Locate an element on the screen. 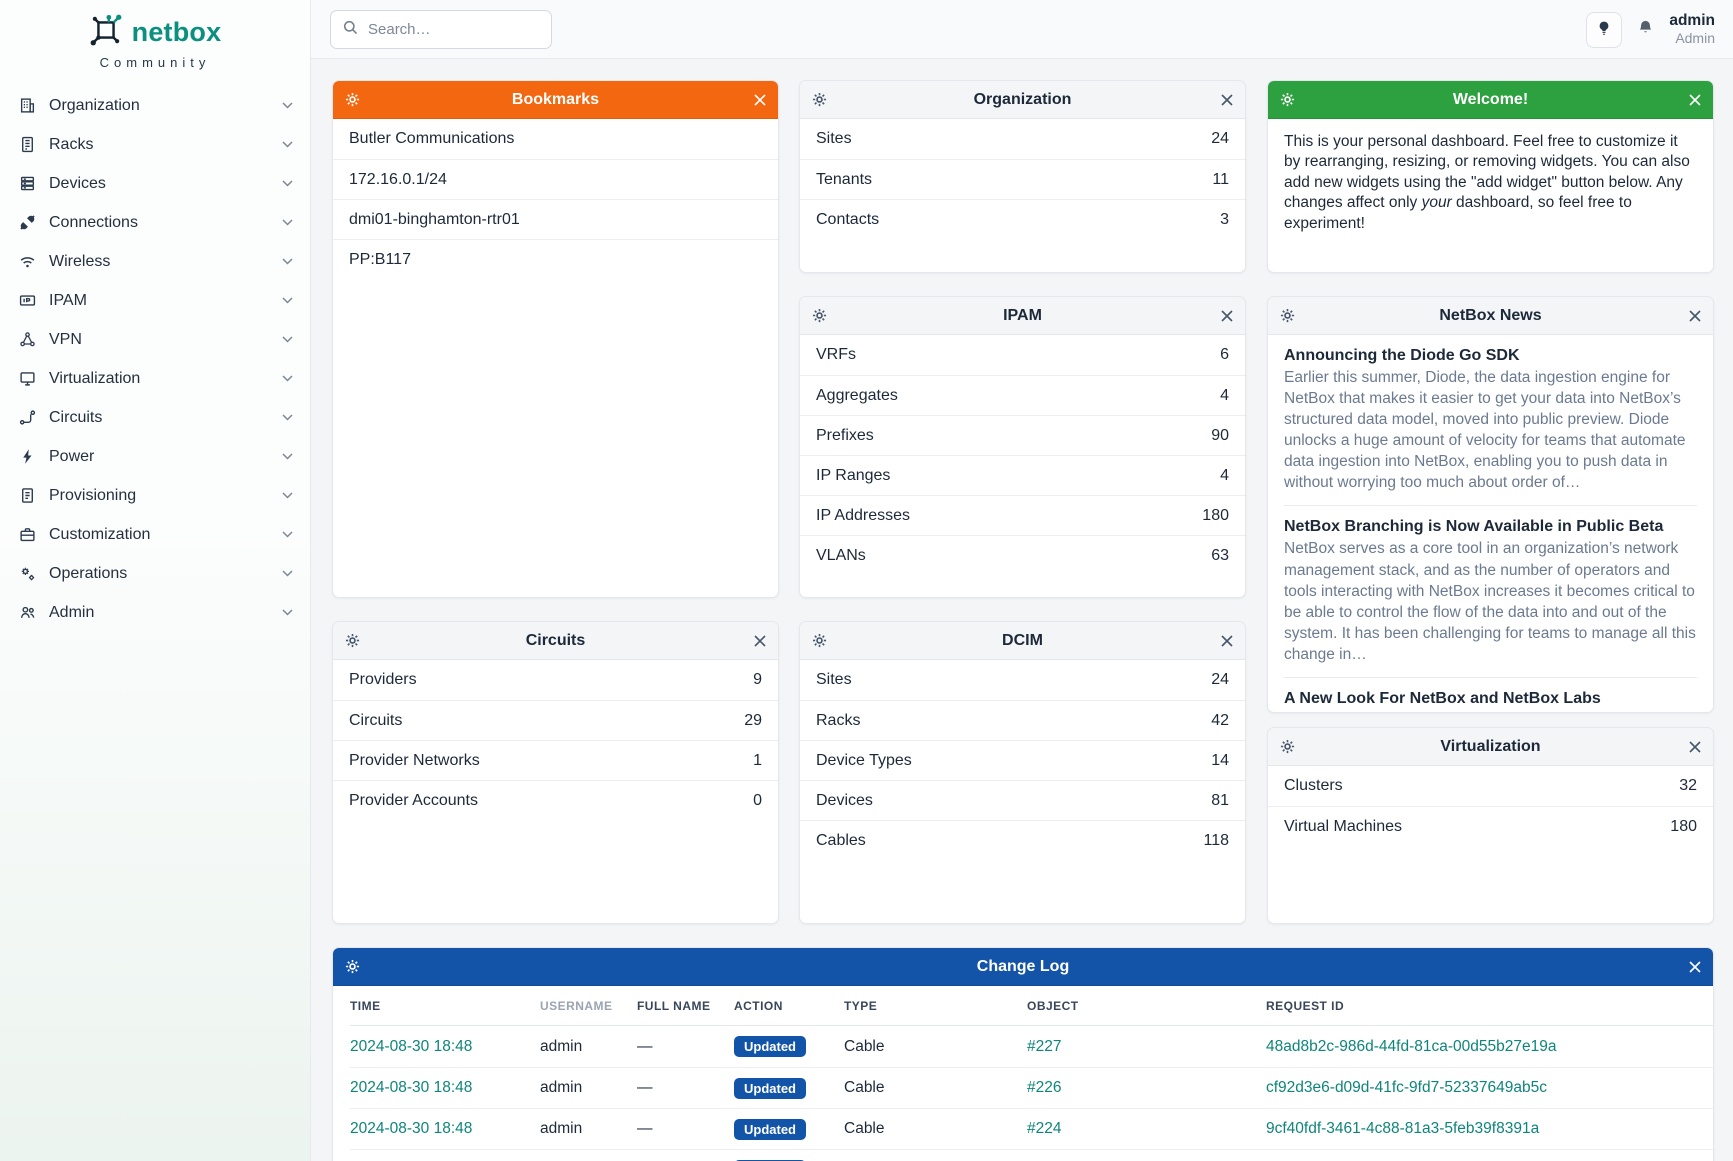 The height and width of the screenshot is (1161, 1733). bookmark-link: Butler Communications is located at coordinates (432, 138).